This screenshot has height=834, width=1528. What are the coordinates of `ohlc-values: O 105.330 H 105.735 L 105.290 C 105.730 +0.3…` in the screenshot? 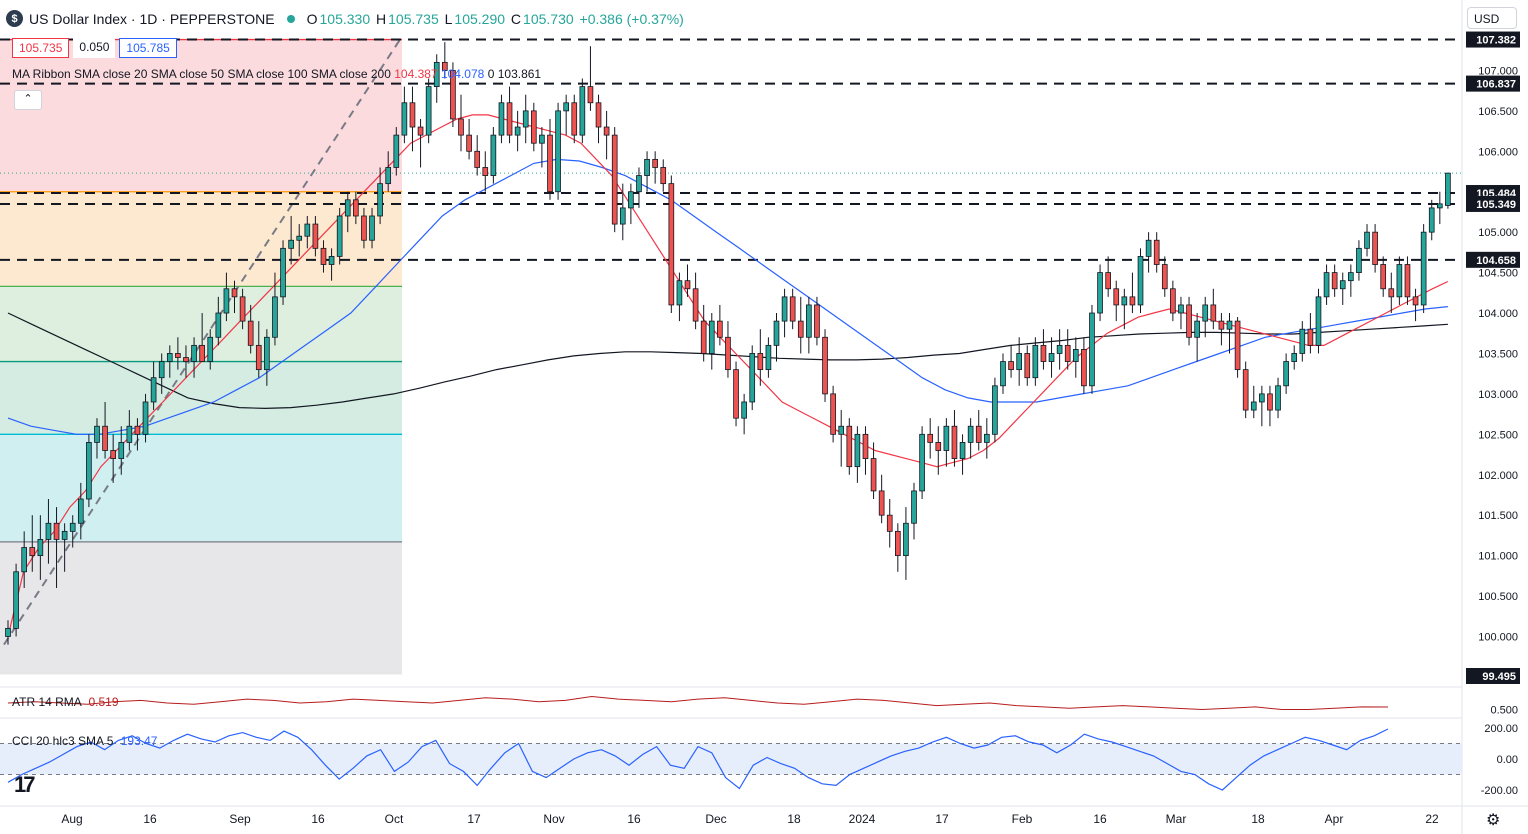 It's located at (496, 19).